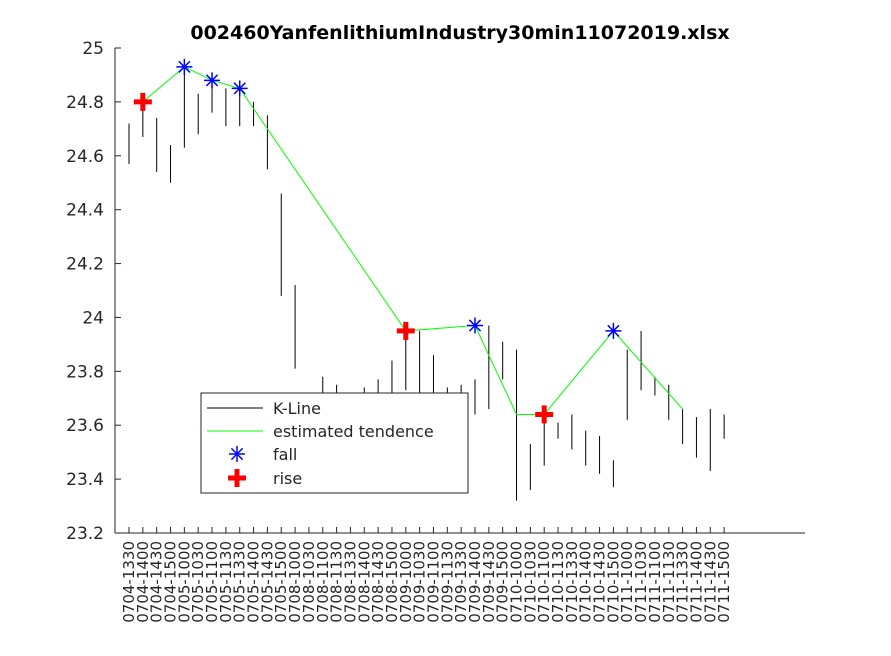 The height and width of the screenshot is (656, 891). I want to click on legend-rise-marker, so click(237, 478).